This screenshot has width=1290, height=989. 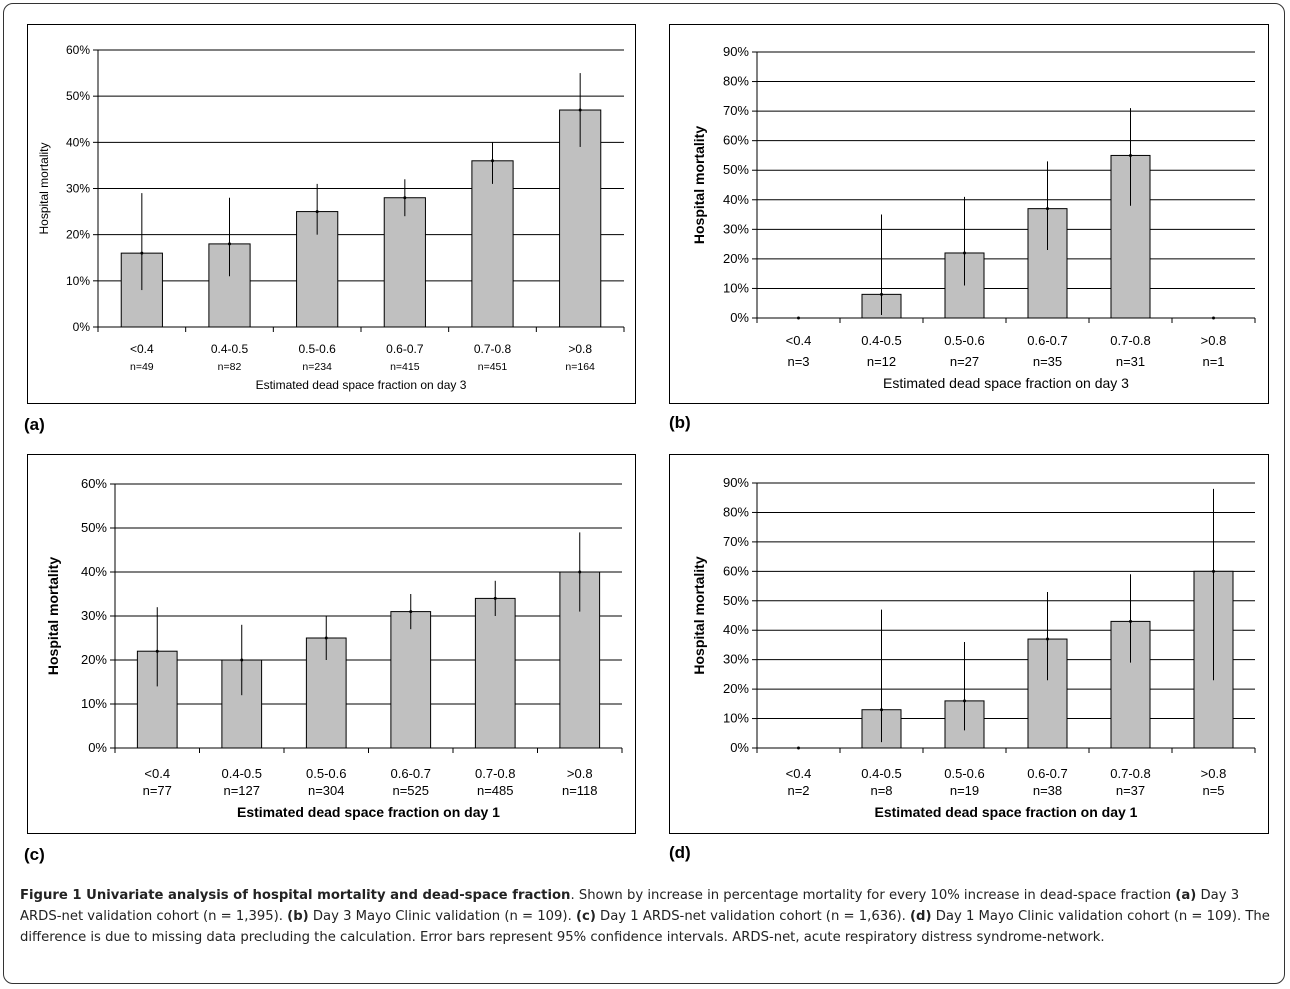 What do you see at coordinates (1186, 895) in the screenshot?
I see `caption-label-a: (a)` at bounding box center [1186, 895].